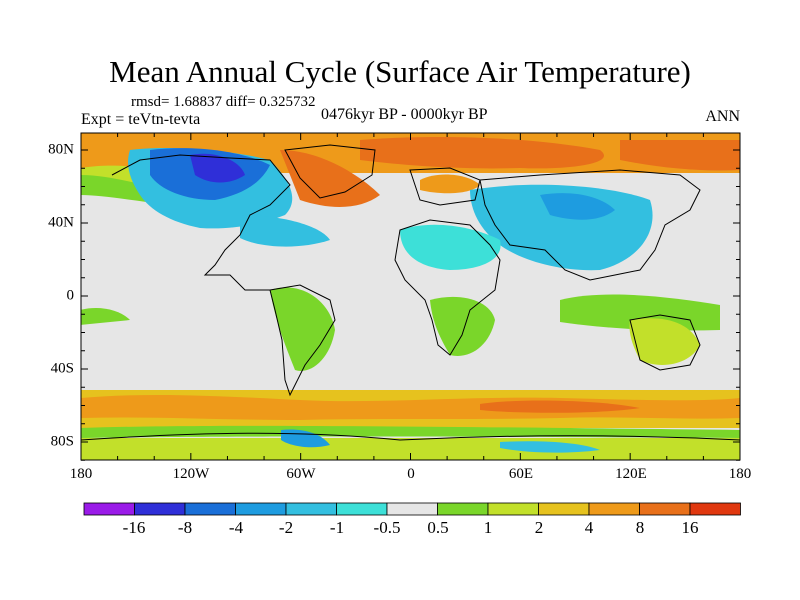 The height and width of the screenshot is (600, 800). What do you see at coordinates (410, 407) in the screenshot?
I see `southern-ocean-orange-band` at bounding box center [410, 407].